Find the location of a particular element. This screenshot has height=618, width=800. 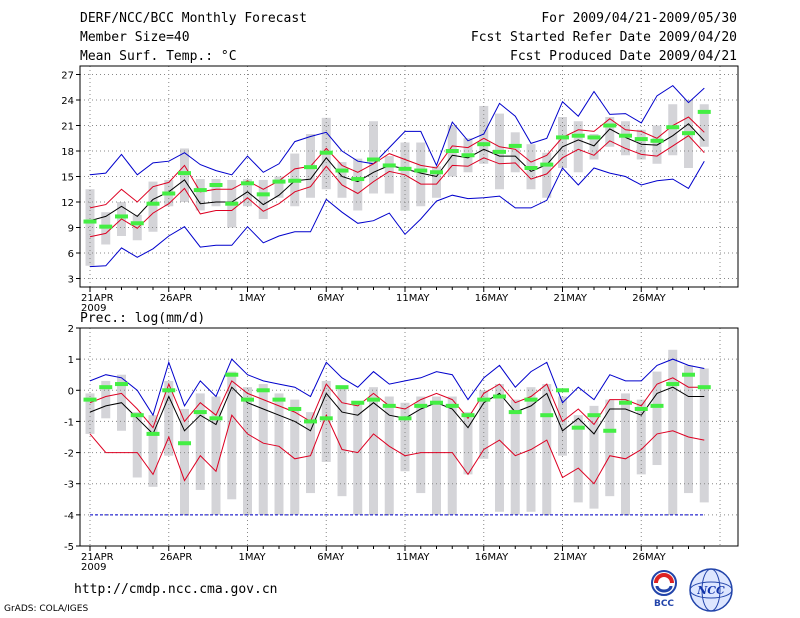

y-tick-label: -4 is located at coordinates (69, 516).